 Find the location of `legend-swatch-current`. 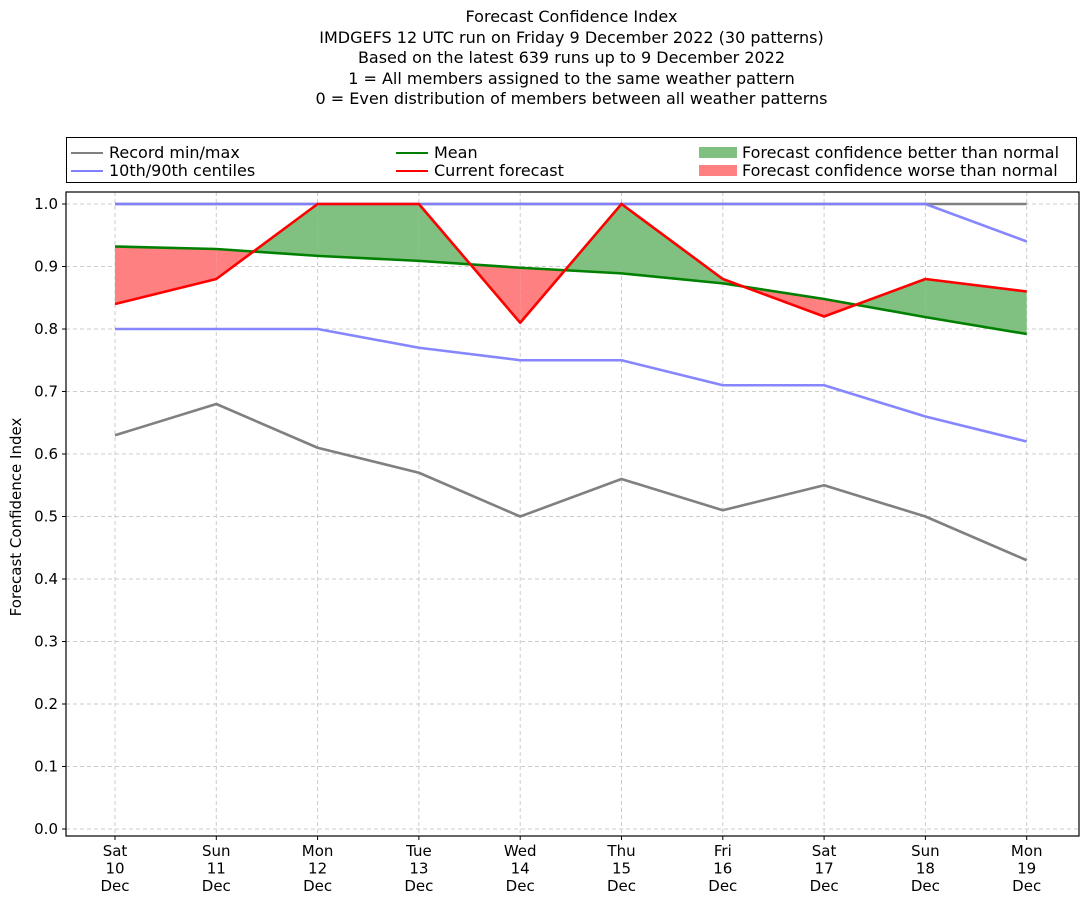

legend-swatch-current is located at coordinates (412, 171).